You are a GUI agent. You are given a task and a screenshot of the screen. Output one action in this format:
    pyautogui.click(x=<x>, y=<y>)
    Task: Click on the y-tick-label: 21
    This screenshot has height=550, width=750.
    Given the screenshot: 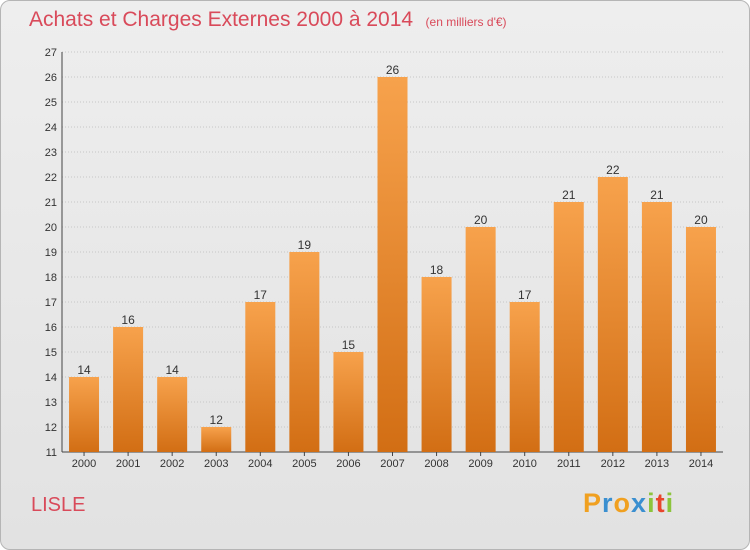 What is the action you would take?
    pyautogui.click(x=51, y=203)
    